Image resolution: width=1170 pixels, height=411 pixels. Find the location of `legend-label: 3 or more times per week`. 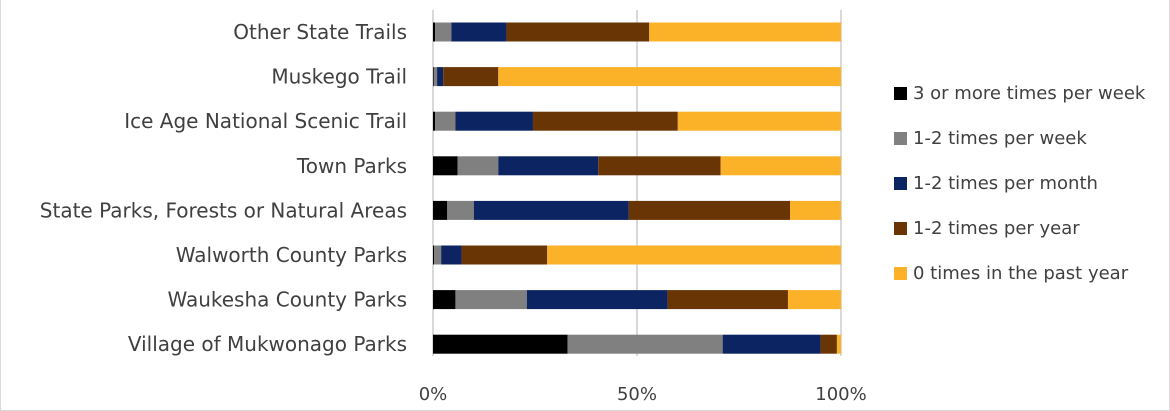

legend-label: 3 or more times per week is located at coordinates (1029, 93).